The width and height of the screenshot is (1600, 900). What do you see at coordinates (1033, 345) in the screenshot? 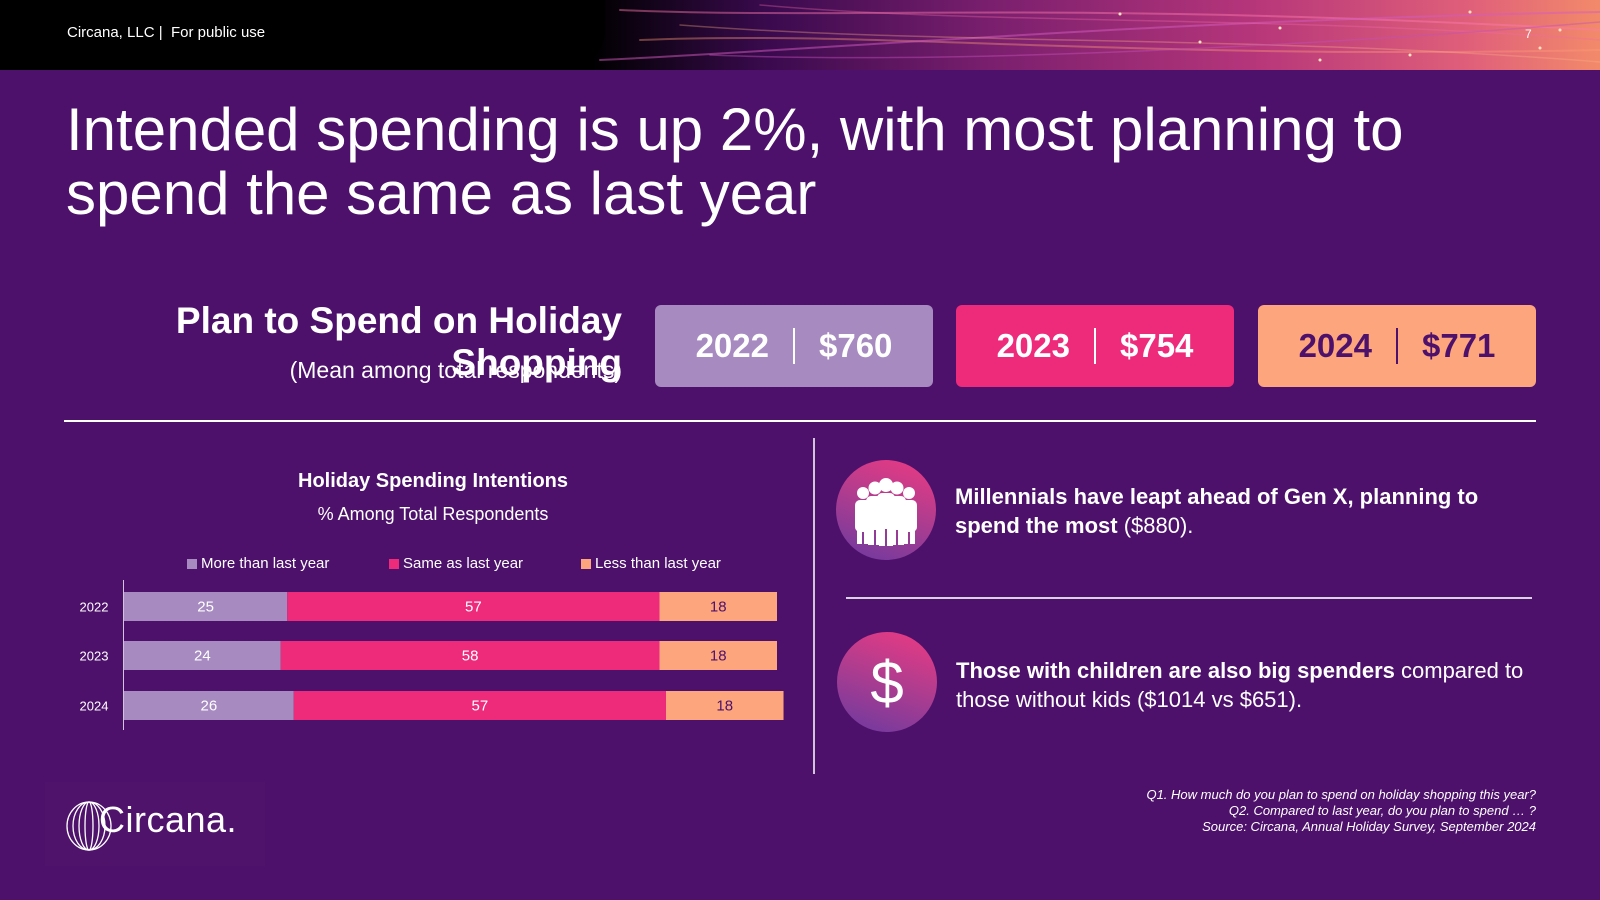
I see `spend-card-year: 2023` at bounding box center [1033, 345].